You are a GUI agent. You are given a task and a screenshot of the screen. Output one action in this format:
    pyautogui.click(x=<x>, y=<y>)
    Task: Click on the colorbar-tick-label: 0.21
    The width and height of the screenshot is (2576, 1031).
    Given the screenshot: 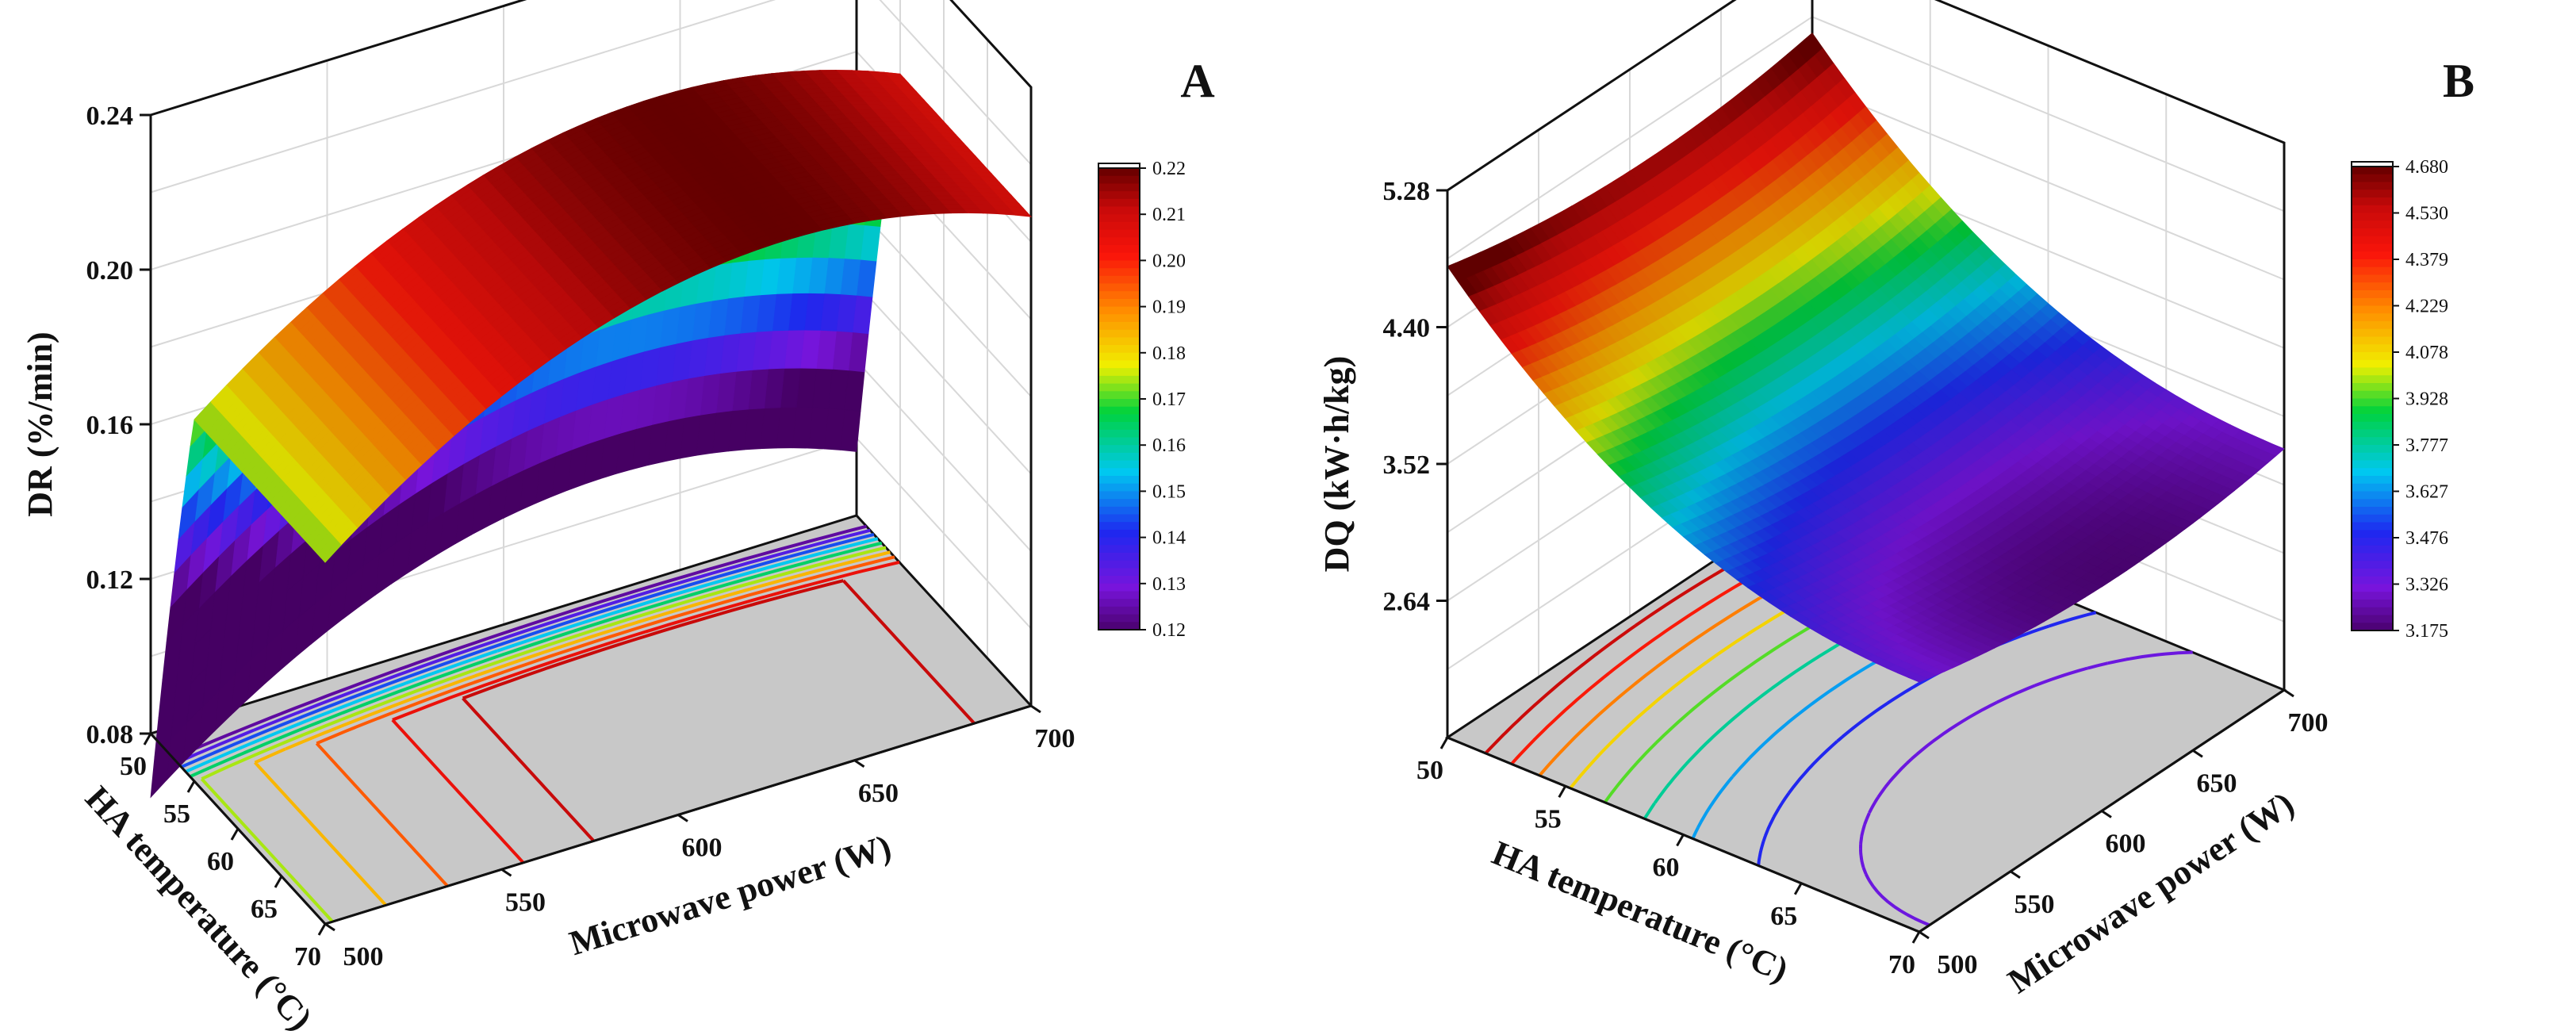 What is the action you would take?
    pyautogui.click(x=1169, y=215)
    